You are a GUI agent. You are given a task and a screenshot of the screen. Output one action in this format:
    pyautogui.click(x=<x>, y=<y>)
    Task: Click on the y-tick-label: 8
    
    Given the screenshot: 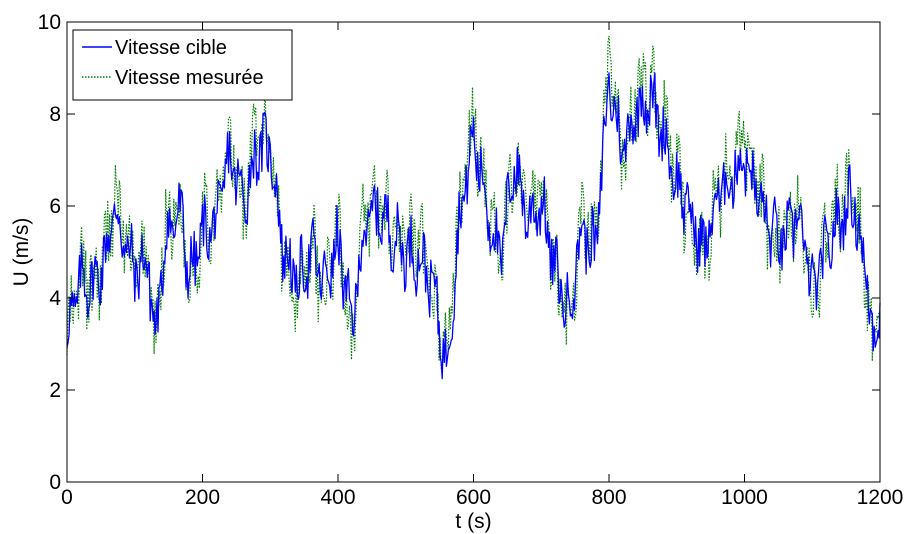 What is the action you would take?
    pyautogui.click(x=55, y=114)
    